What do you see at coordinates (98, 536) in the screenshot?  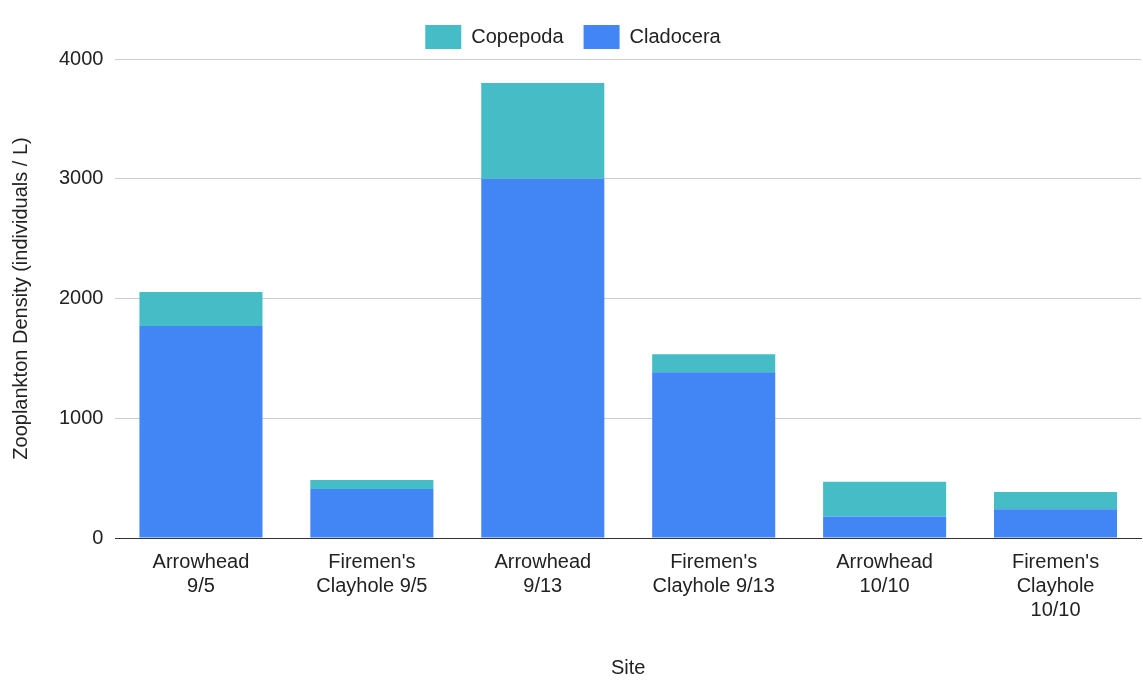 I see `y-tick-label: 0` at bounding box center [98, 536].